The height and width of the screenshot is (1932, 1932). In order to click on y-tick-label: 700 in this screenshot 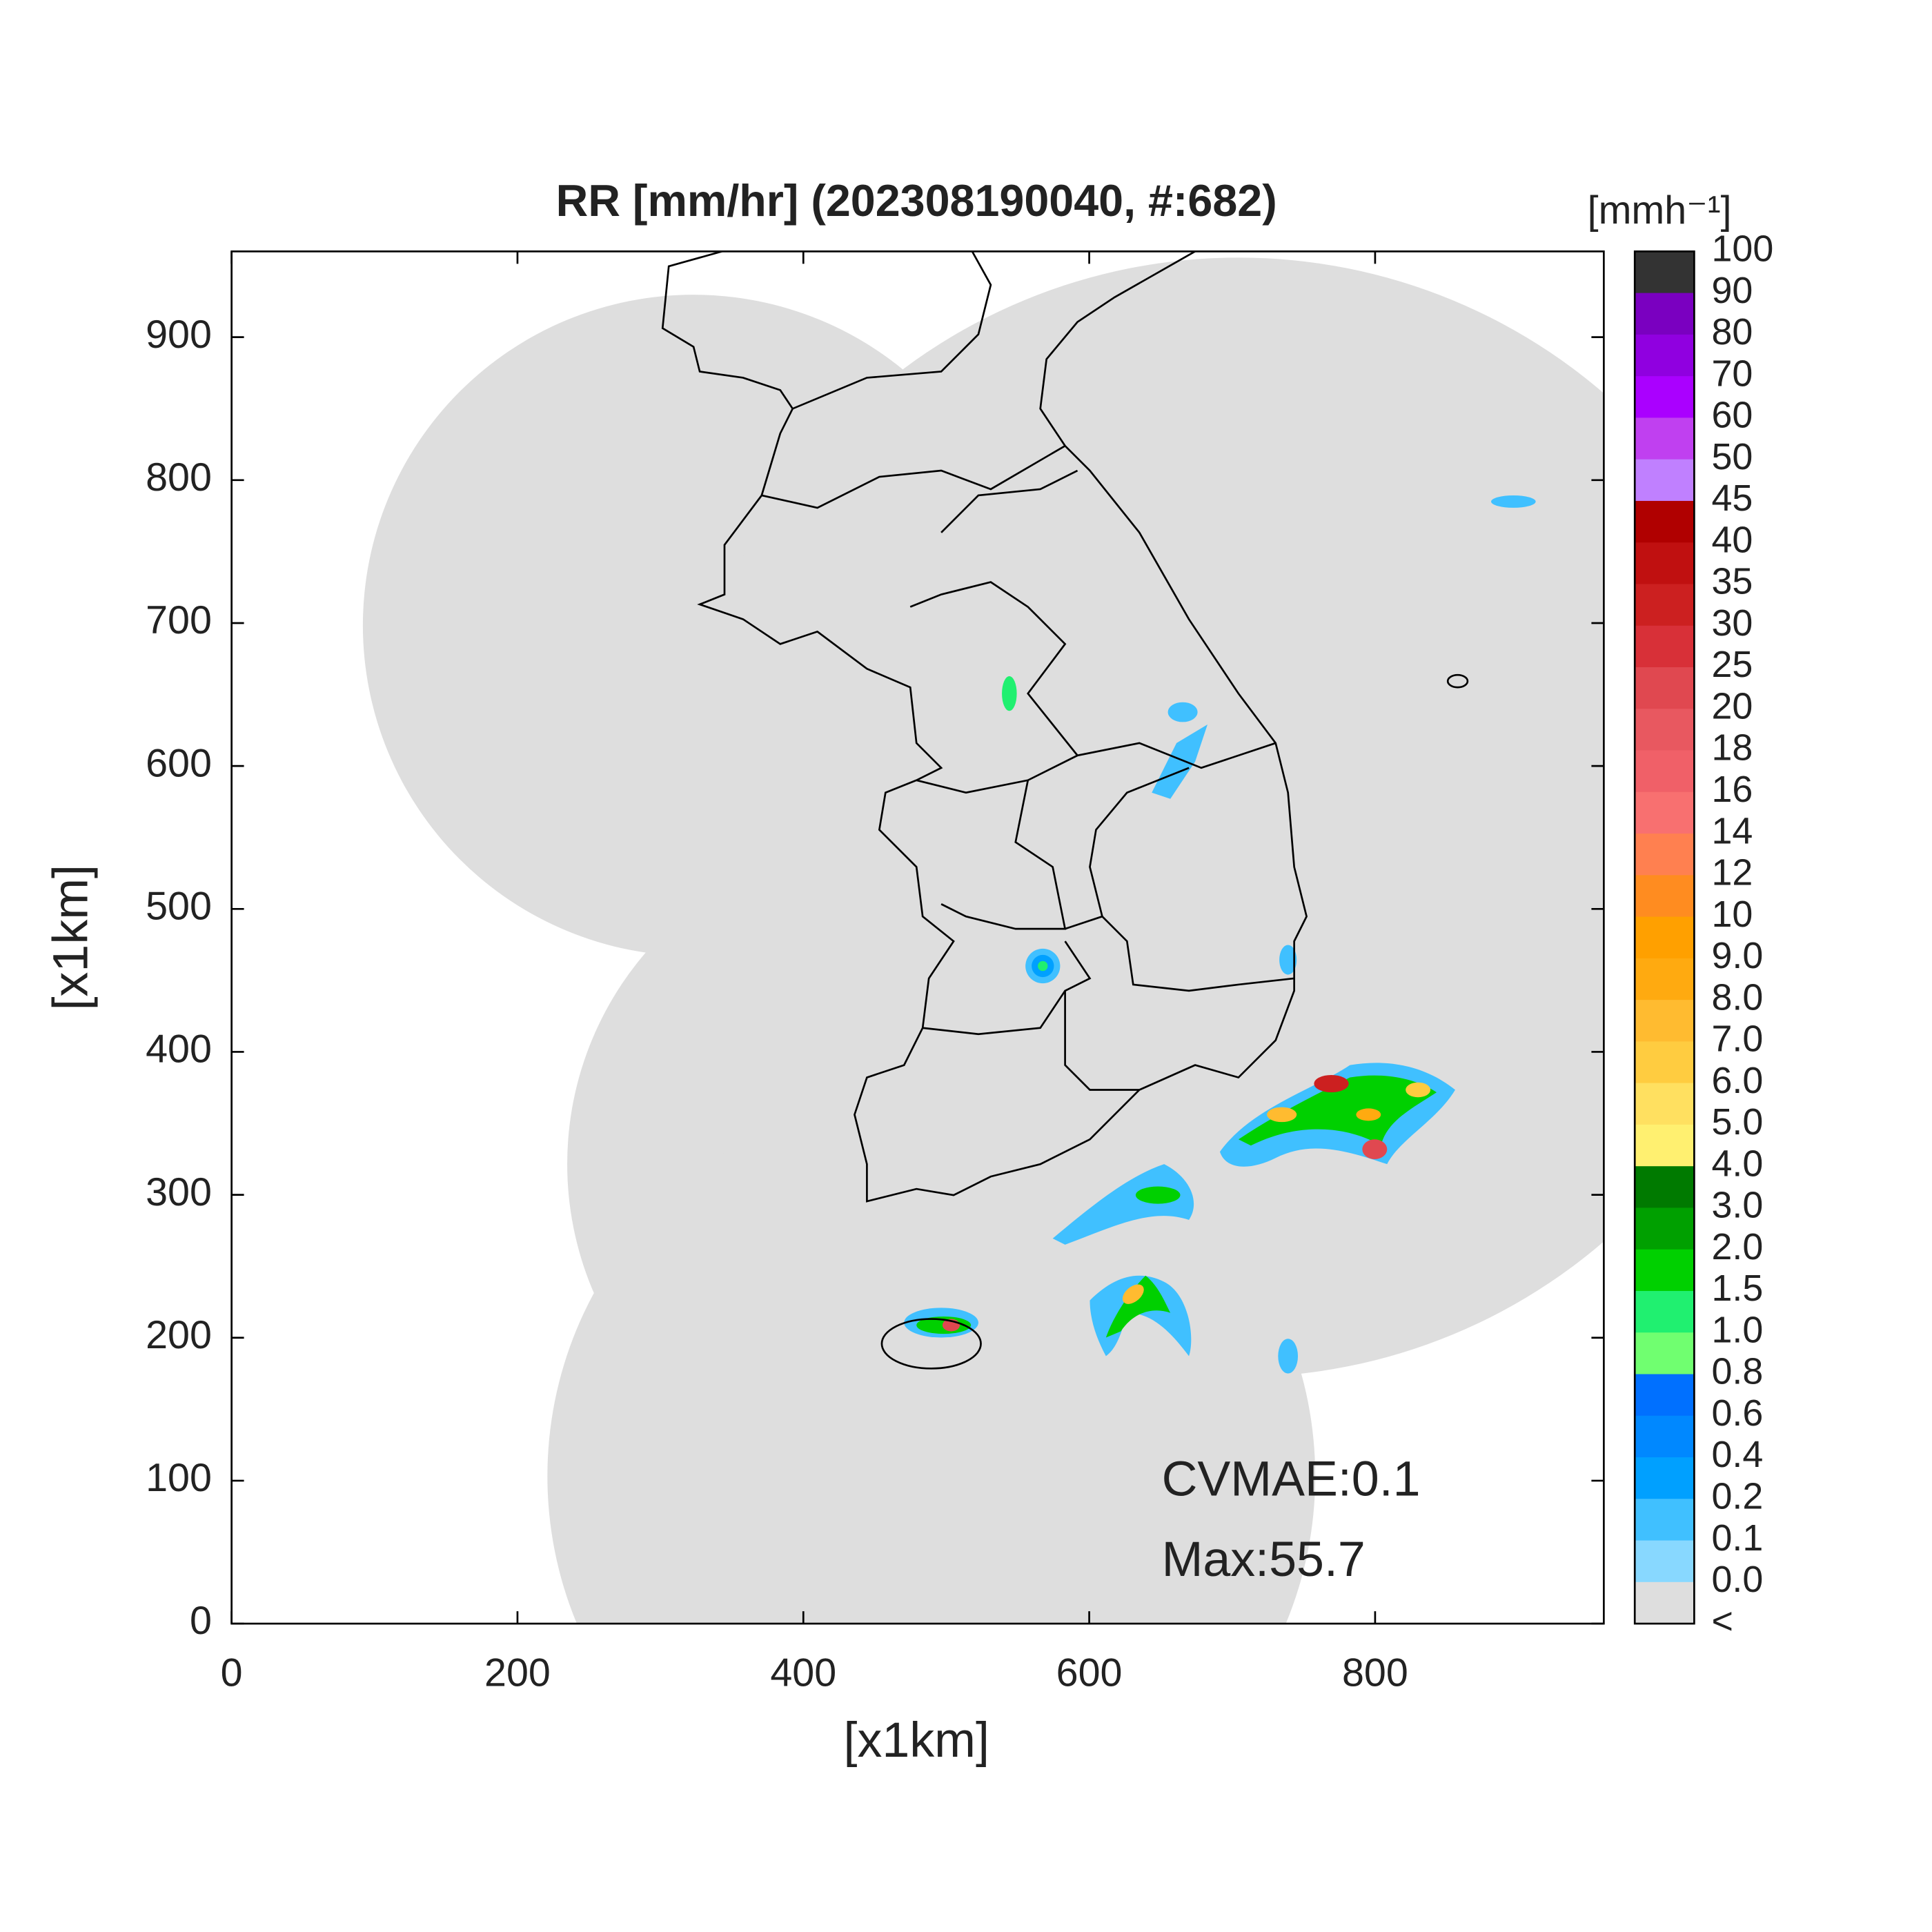, I will do `click(179, 620)`.